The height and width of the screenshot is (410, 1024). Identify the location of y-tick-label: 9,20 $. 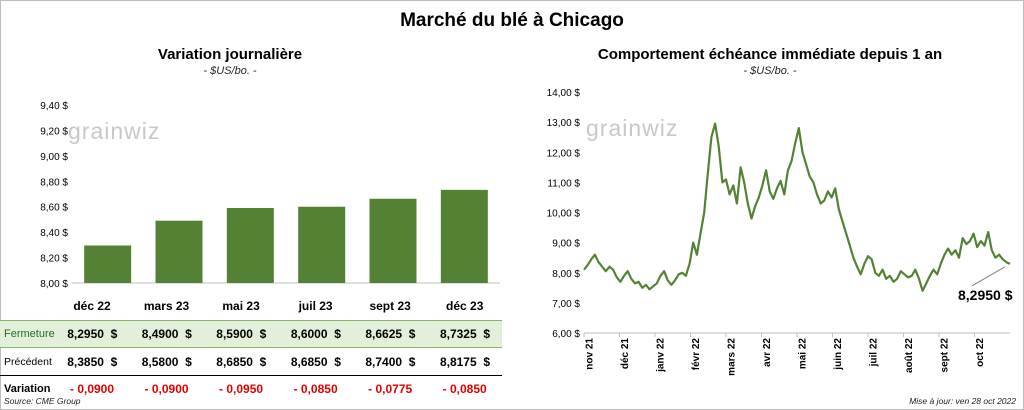
(54, 131).